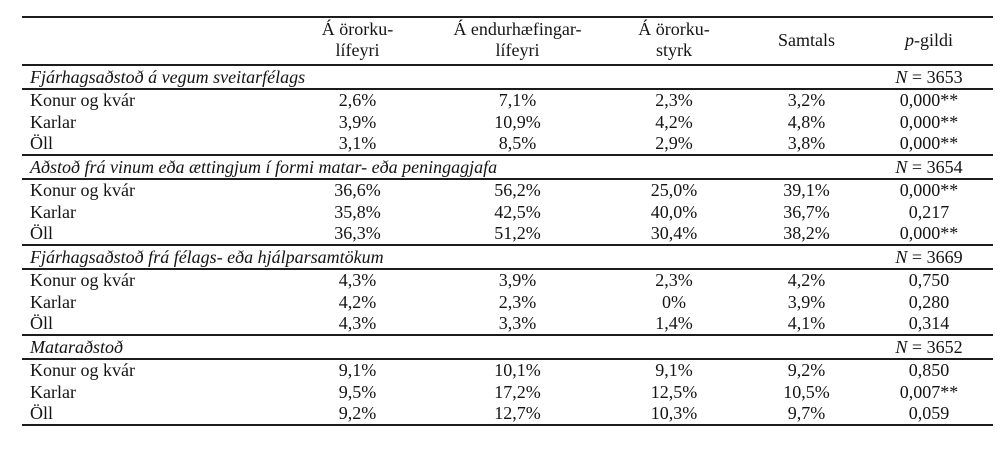  What do you see at coordinates (806, 143) in the screenshot?
I see `value-cell: 3,8%` at bounding box center [806, 143].